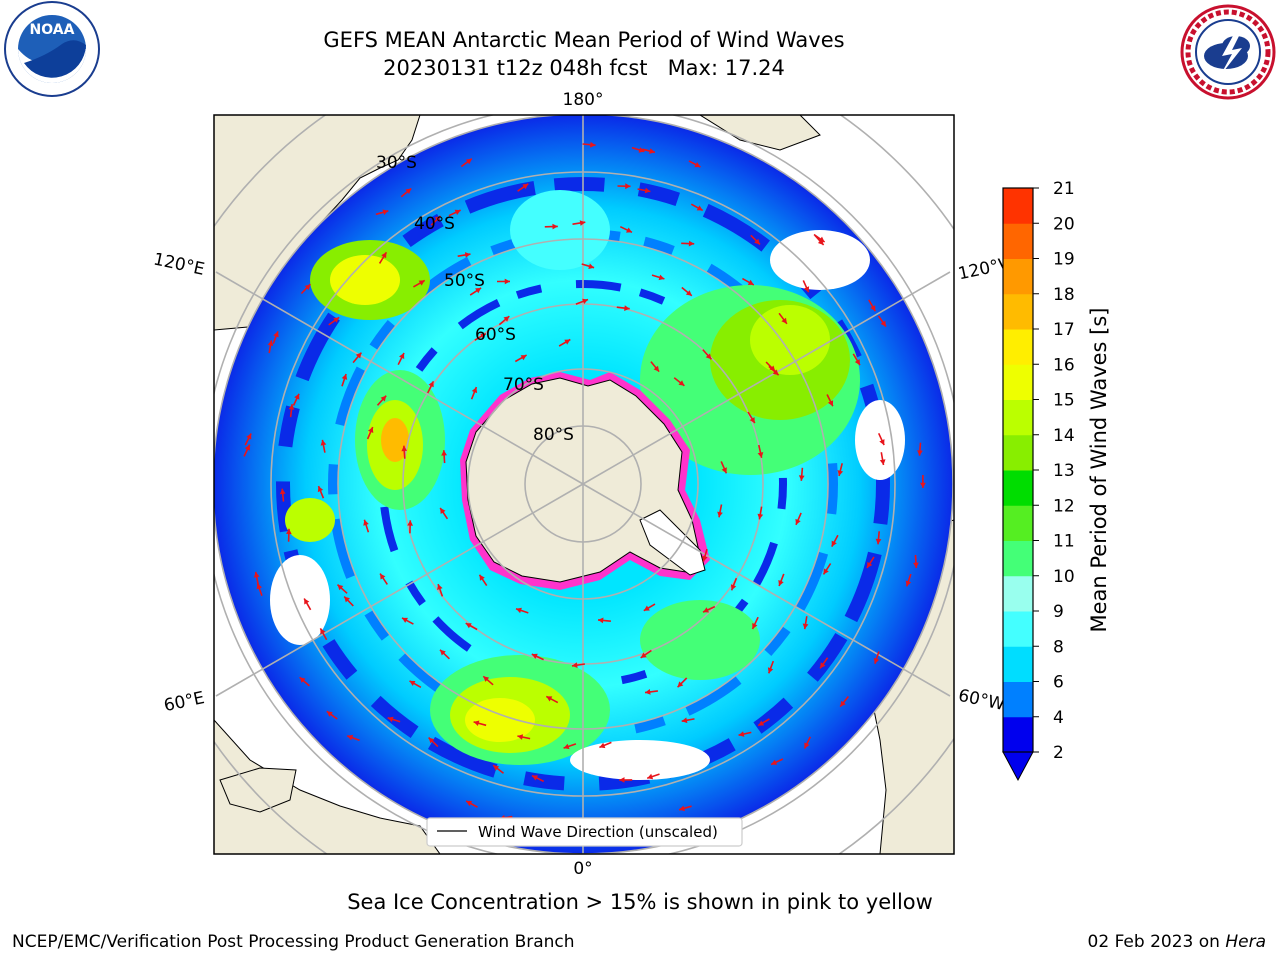  I want to click on lon-label-0: 0°, so click(582, 869).